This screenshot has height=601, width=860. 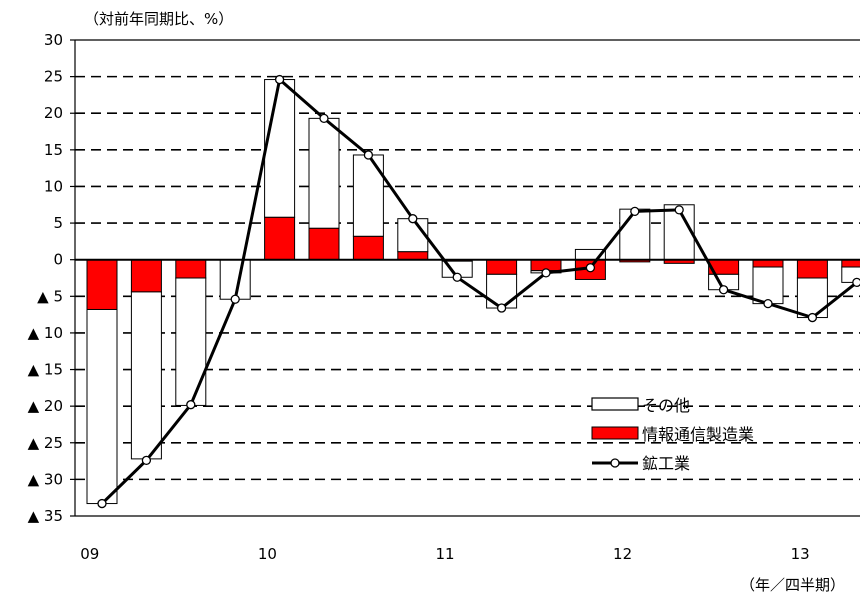 I want to click on legend-label-mining: 鉱工業, so click(x=666, y=463).